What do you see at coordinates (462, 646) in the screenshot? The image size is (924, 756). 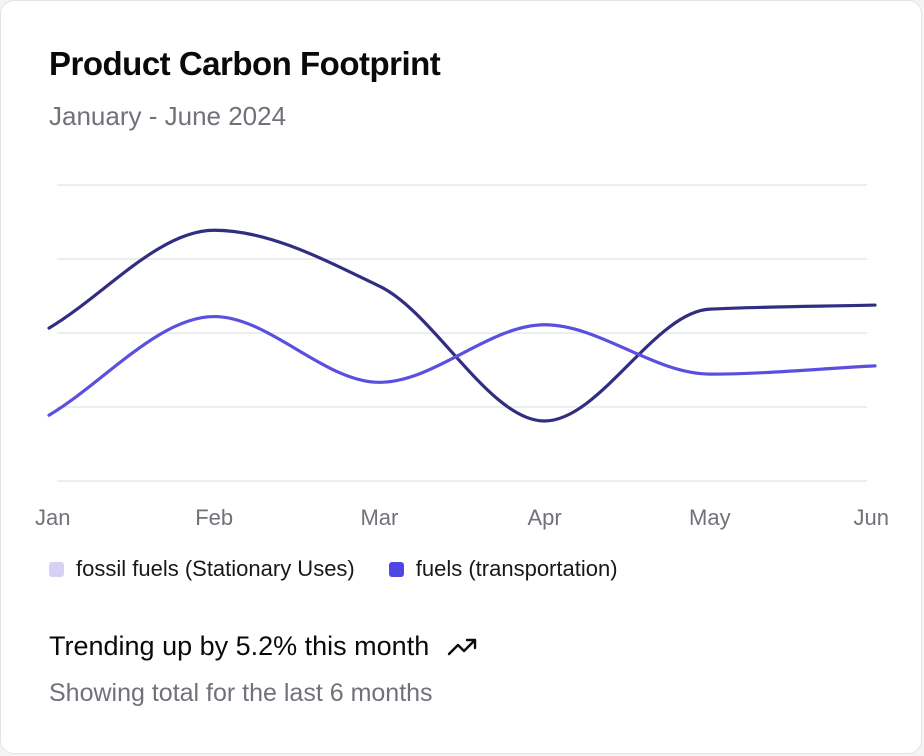 I see `trending-up-icon` at bounding box center [462, 646].